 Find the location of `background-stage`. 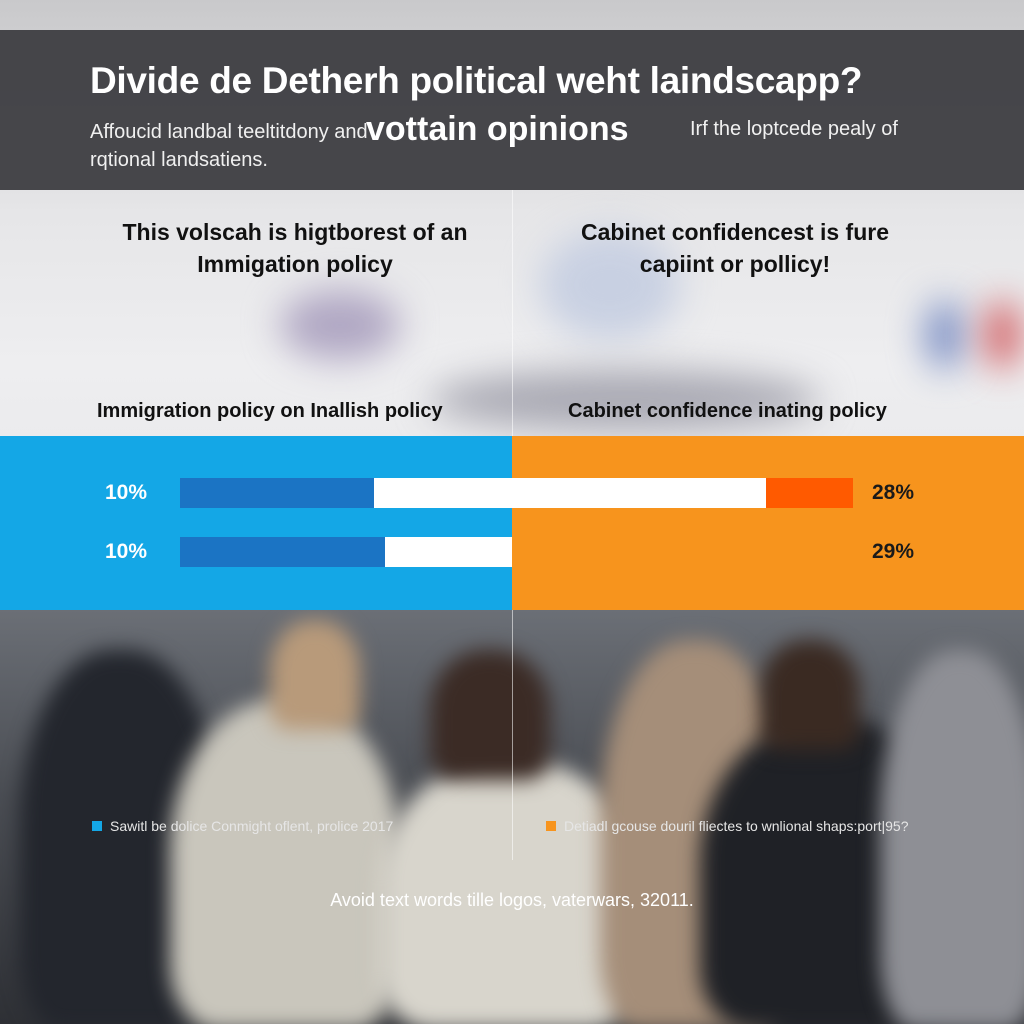

background-stage is located at coordinates (625, 400).